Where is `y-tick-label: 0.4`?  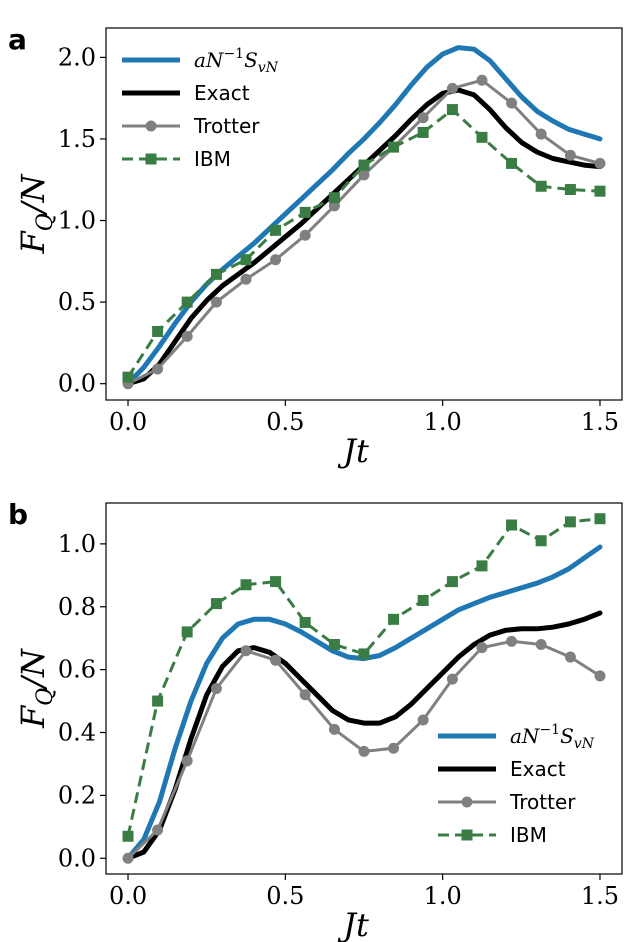 y-tick-label: 0.4 is located at coordinates (77, 733).